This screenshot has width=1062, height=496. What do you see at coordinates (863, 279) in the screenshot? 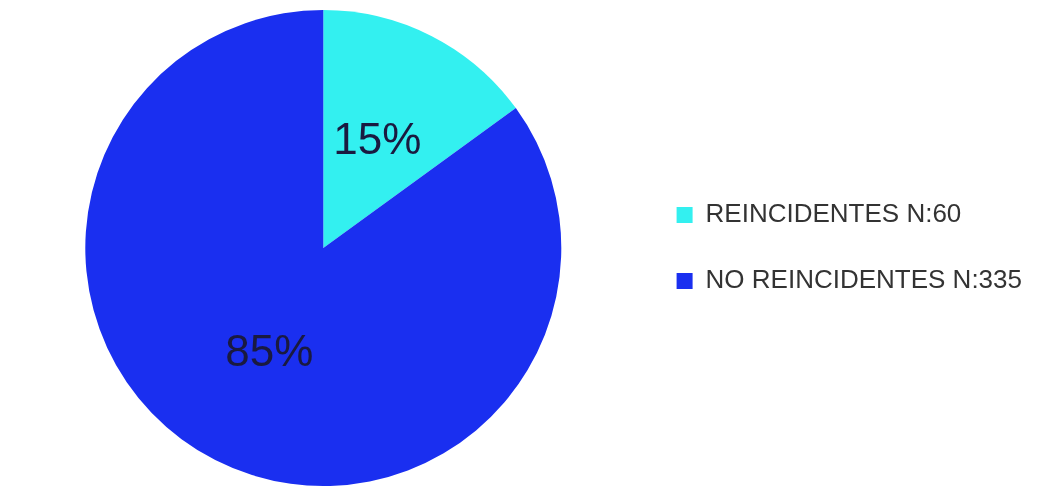
I see `legend-label: NO REINCIDENTES N:335` at bounding box center [863, 279].